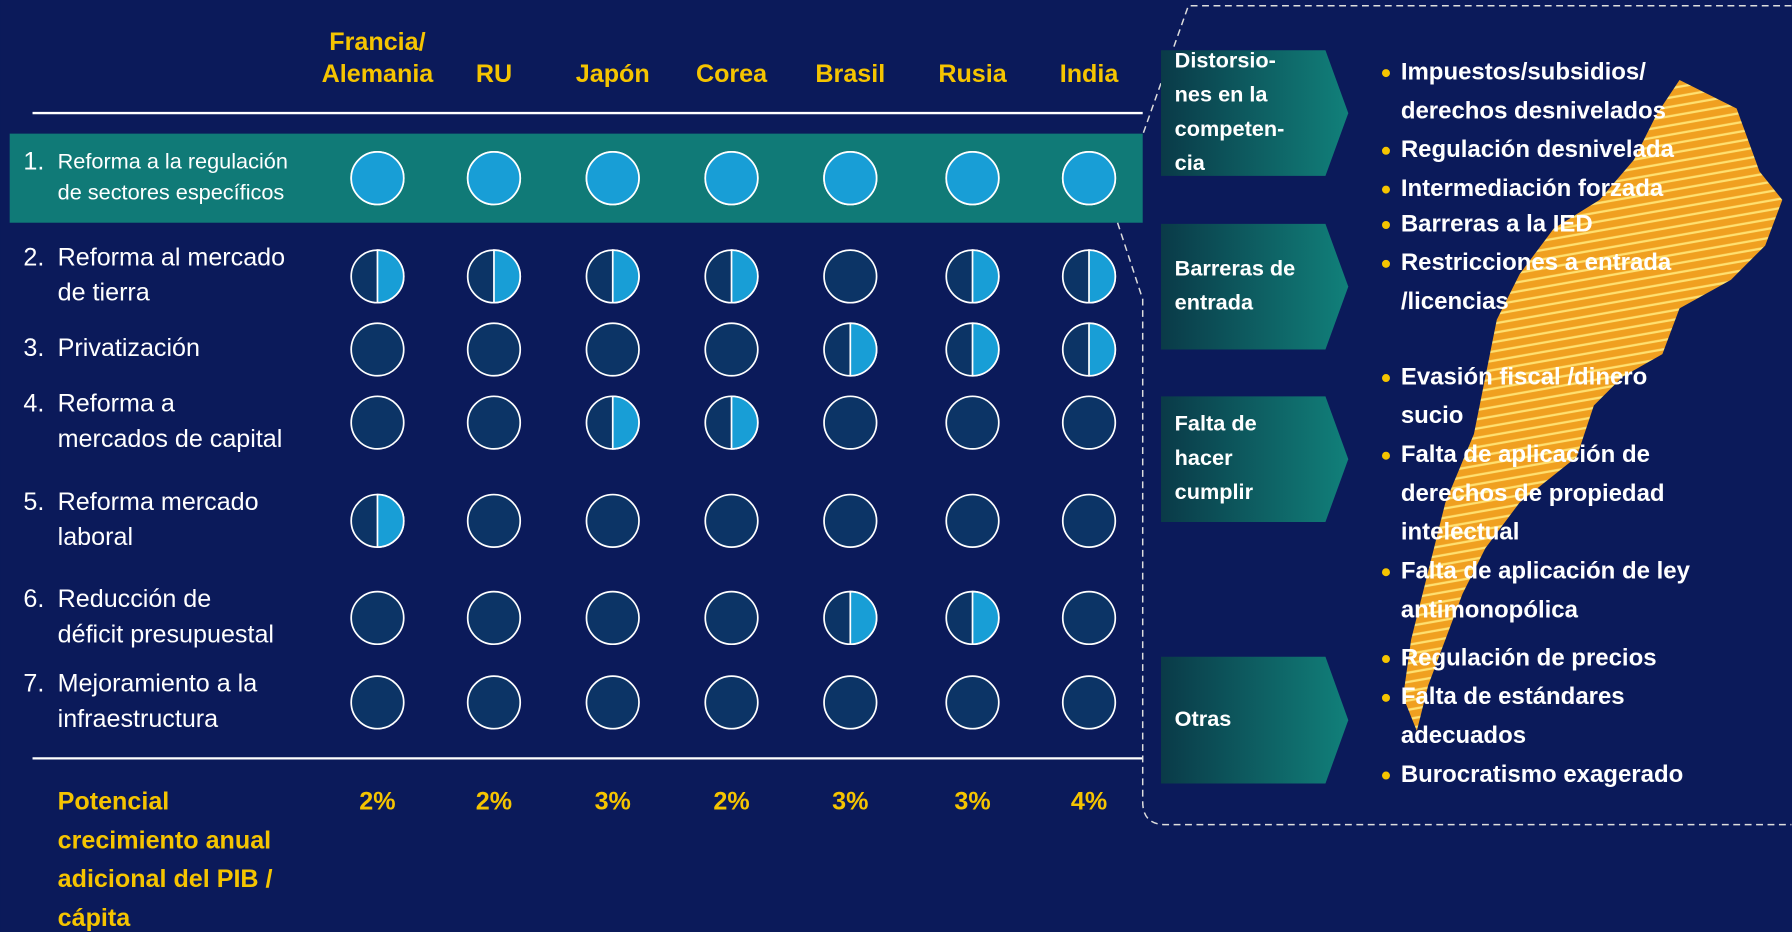 Image resolution: width=1792 pixels, height=932 pixels. I want to click on bullet-text: Falta de estándares, so click(1513, 696).